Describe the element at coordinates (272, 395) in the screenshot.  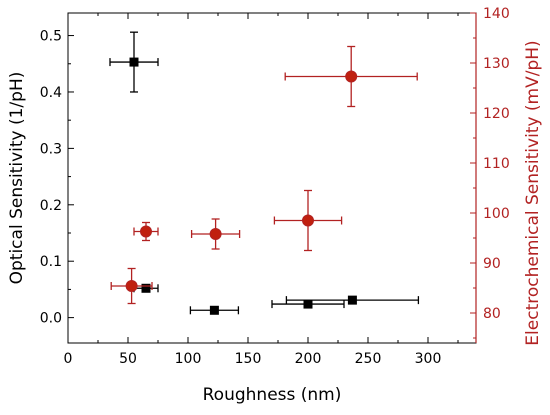
I see `x-axis-title: Roughness (nm)` at that location.